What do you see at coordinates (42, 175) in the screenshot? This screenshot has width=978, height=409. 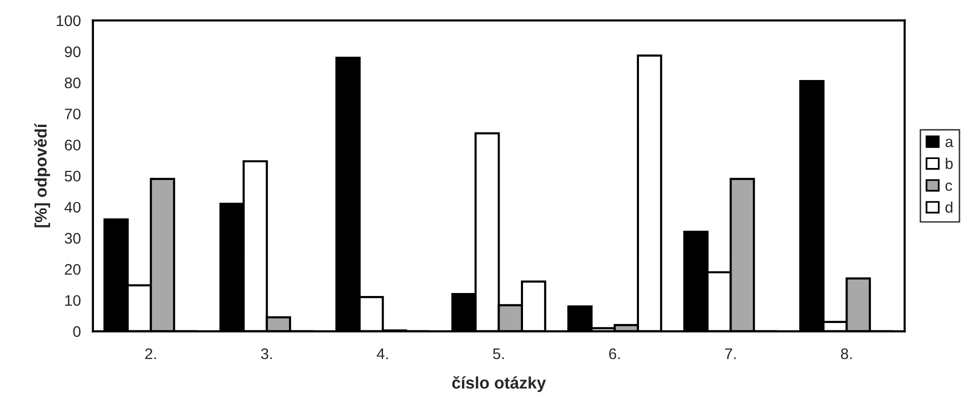 I see `y-axis-title: [%] odpovědí` at bounding box center [42, 175].